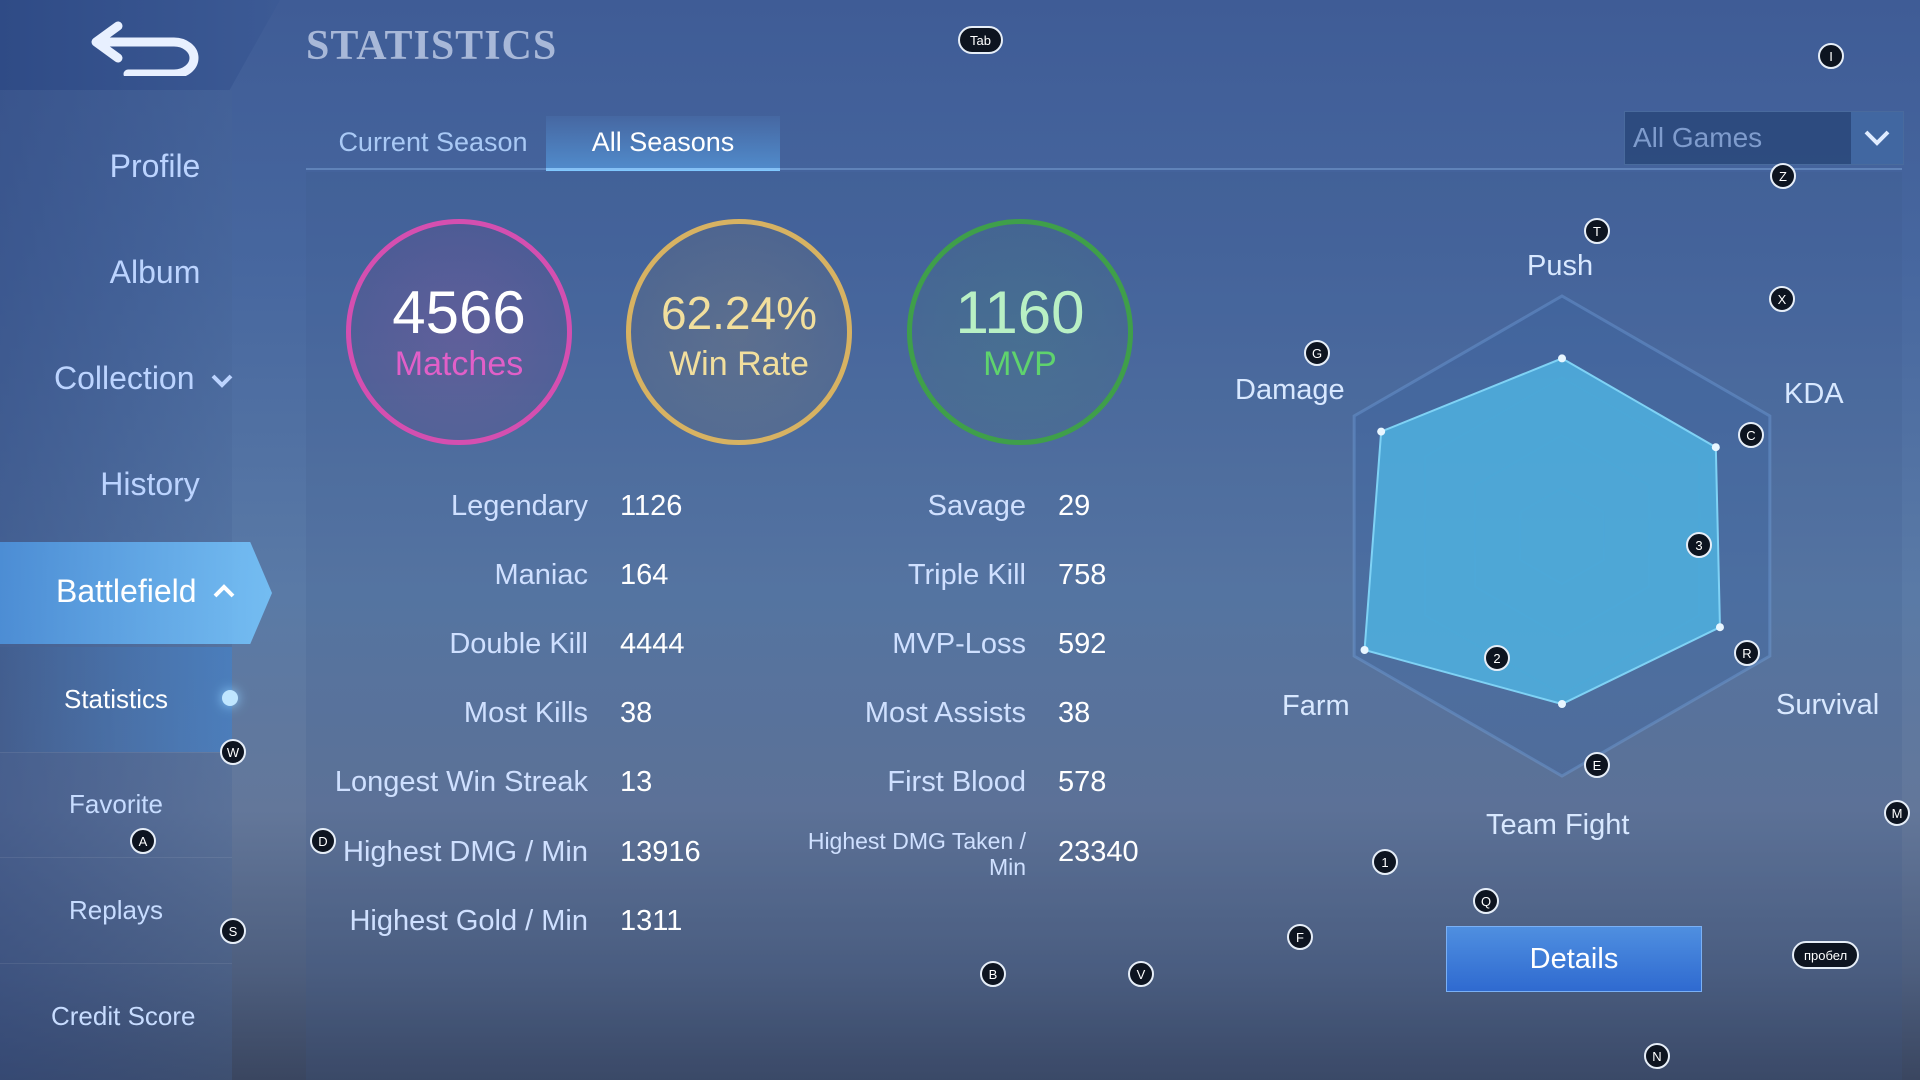  I want to click on sidebar-item-label: Collection, so click(124, 377).